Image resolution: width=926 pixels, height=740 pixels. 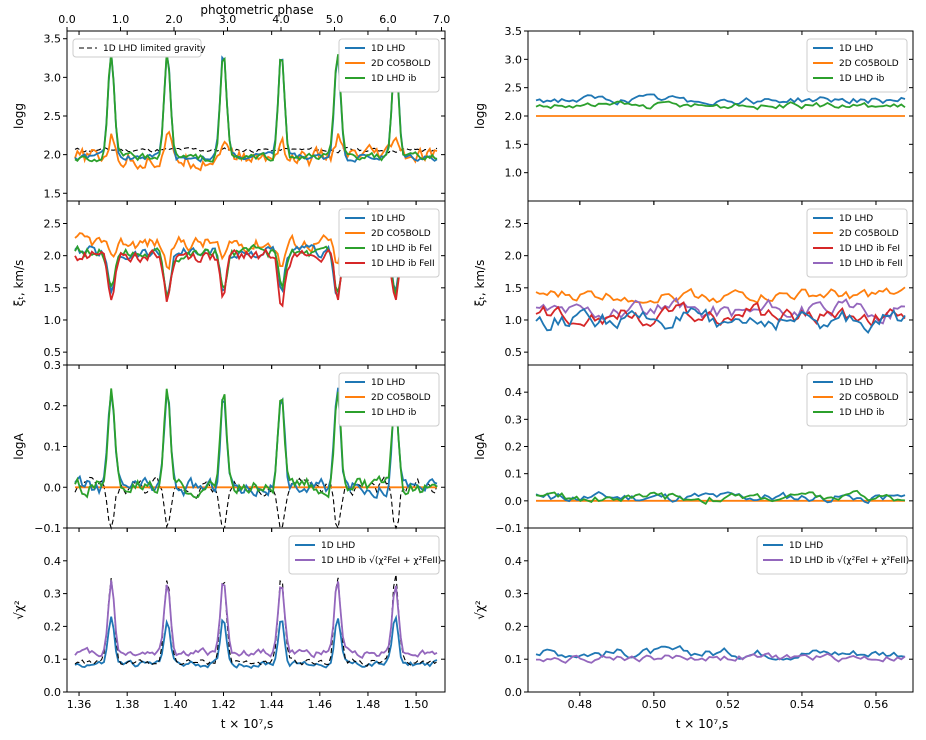 I want to click on x-tick-label: 1.40, so click(x=175, y=704).